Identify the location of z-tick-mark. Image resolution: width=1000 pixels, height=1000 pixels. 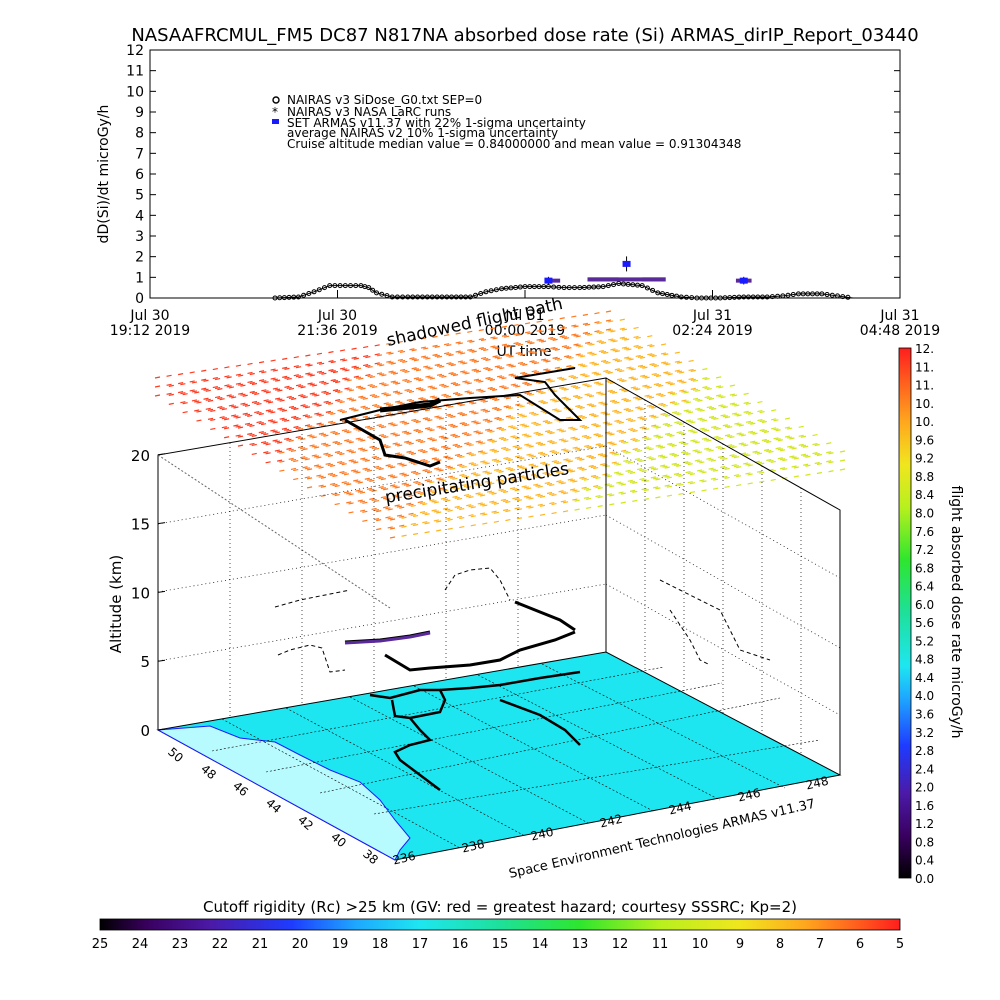
(161, 729).